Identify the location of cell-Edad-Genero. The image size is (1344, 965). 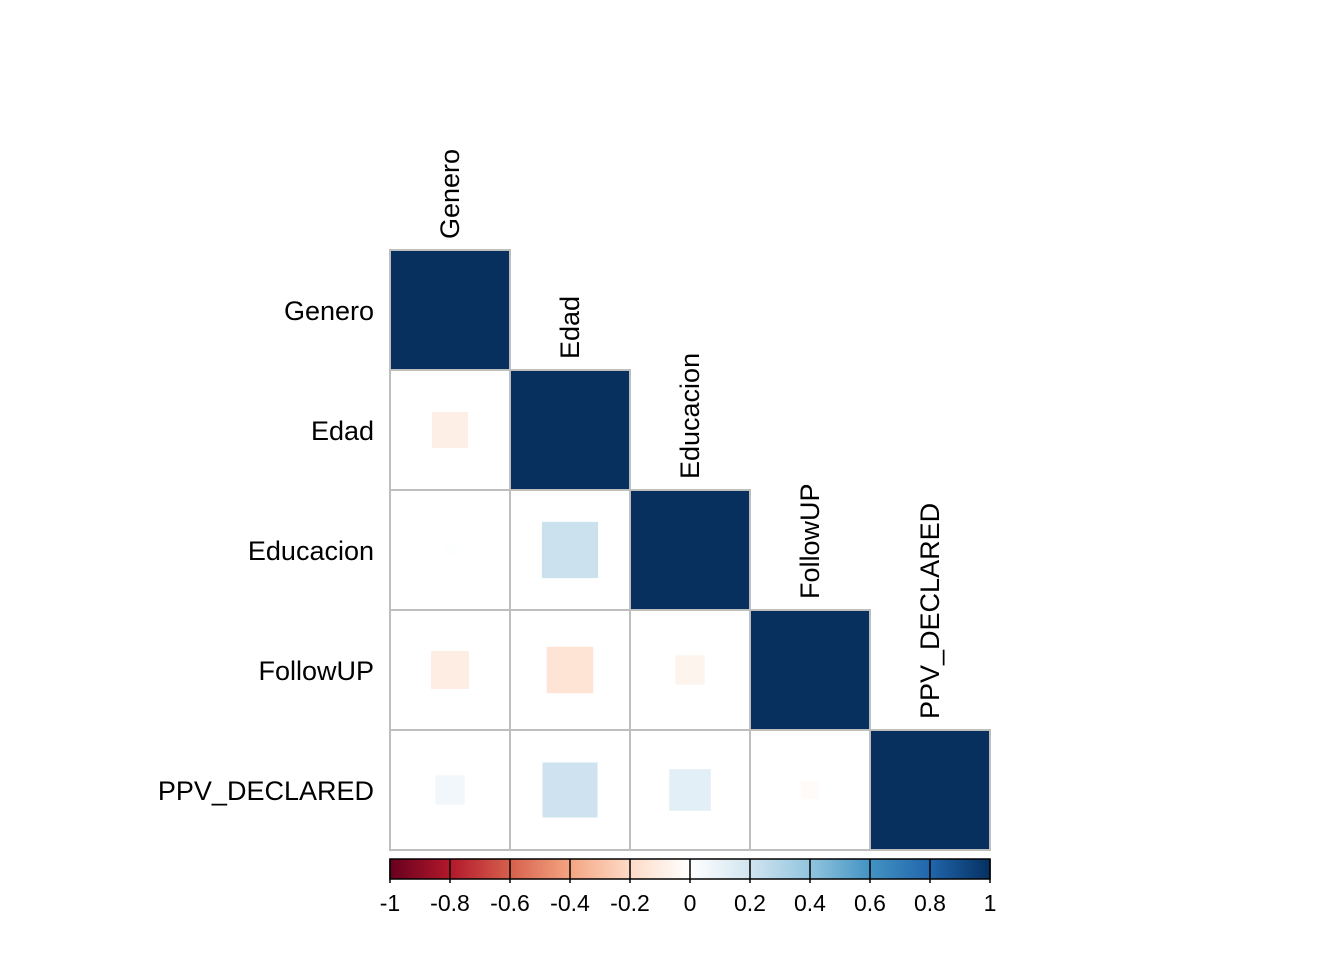
(450, 430).